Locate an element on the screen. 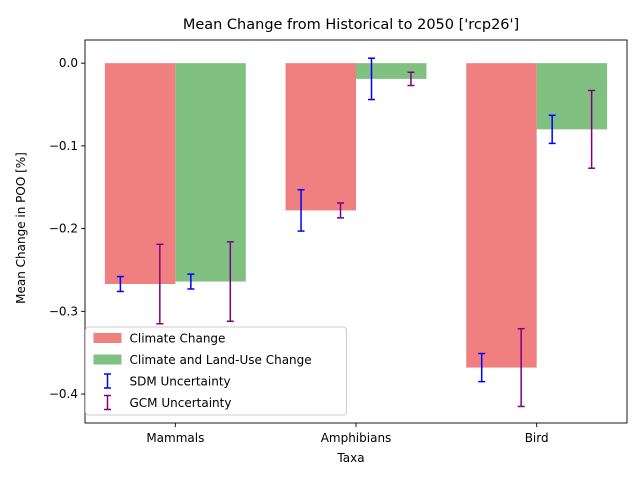 This screenshot has height=480, width=640. bar-climate-landuse-amphibians is located at coordinates (391, 71).